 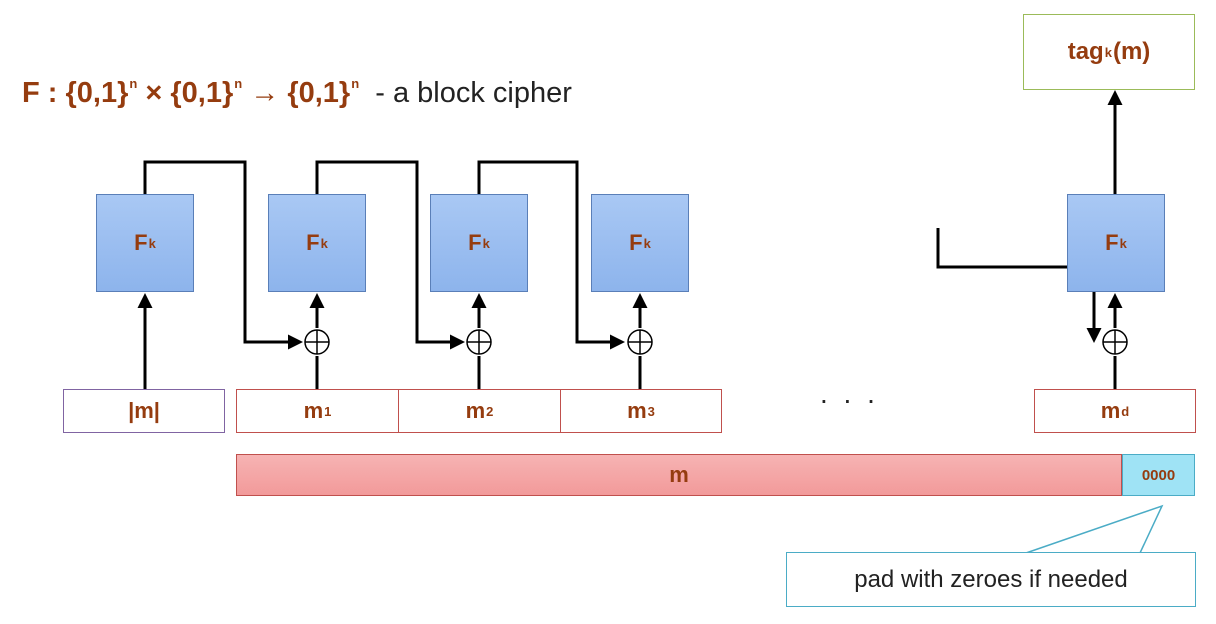 What do you see at coordinates (390, 255) in the screenshot?
I see `chain-f2-to-xor2` at bounding box center [390, 255].